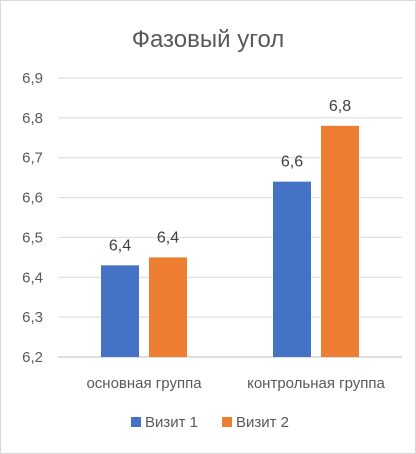 The width and height of the screenshot is (416, 454). I want to click on y-tick-label: 6,7, so click(32, 158).